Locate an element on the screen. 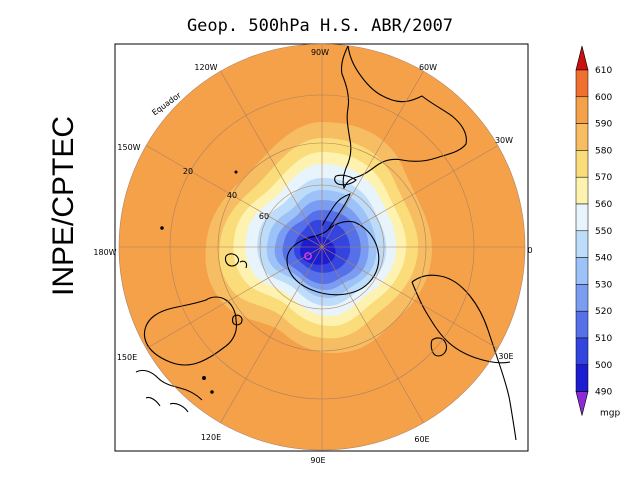 This screenshot has width=640, height=494. colorbar-level-label: 590 is located at coordinates (603, 125).